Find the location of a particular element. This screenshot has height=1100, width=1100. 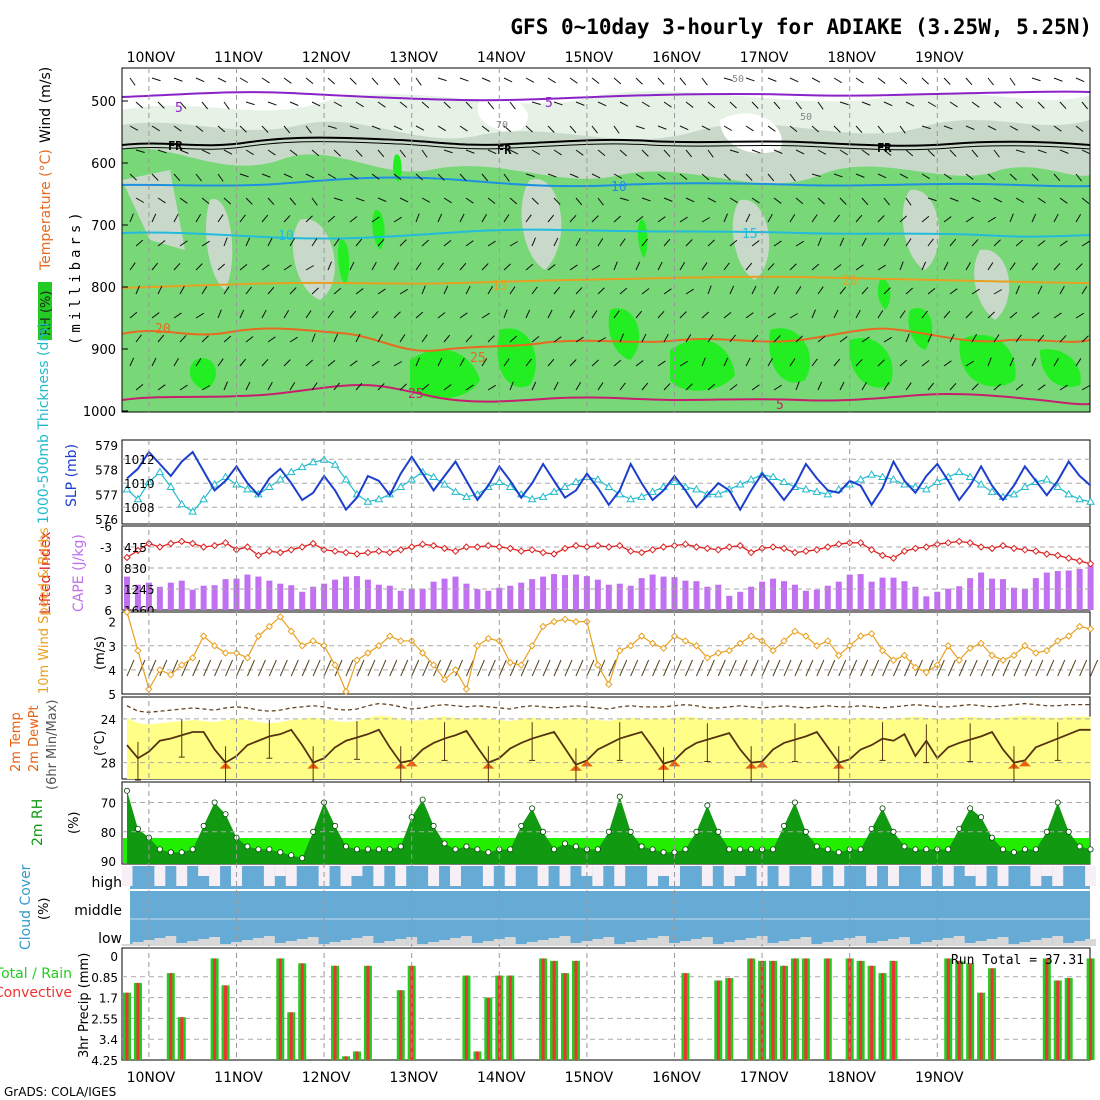

svg-text: 5 is located at coordinates (780, 405).